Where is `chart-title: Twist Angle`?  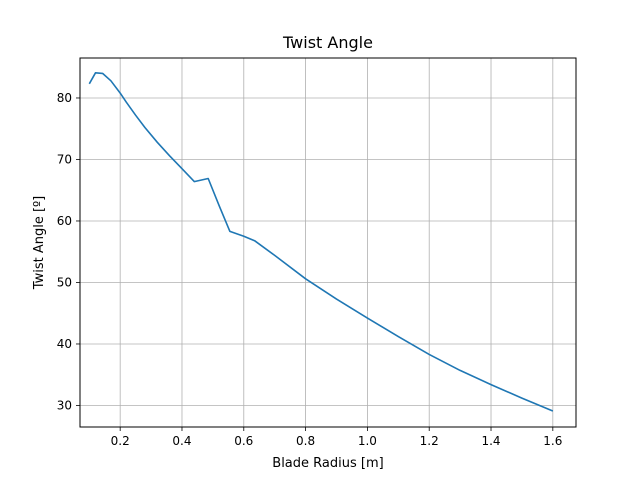
chart-title: Twist Angle is located at coordinates (327, 42).